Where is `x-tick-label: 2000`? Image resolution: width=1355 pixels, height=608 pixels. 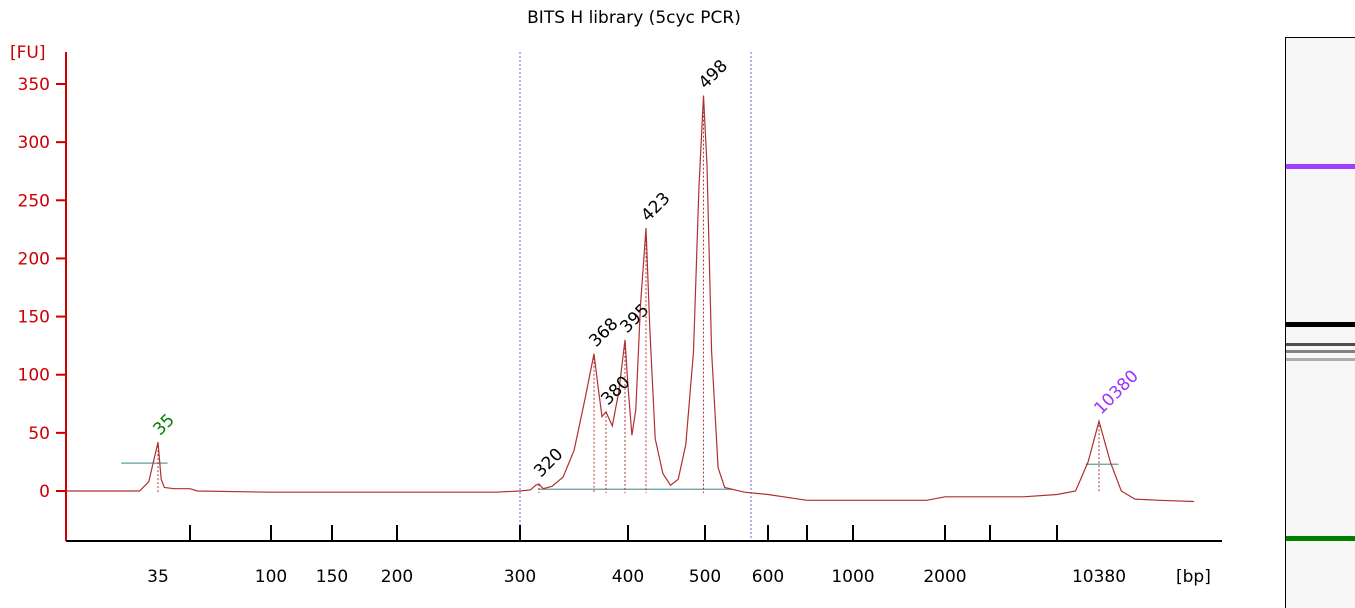 x-tick-label: 2000 is located at coordinates (944, 577).